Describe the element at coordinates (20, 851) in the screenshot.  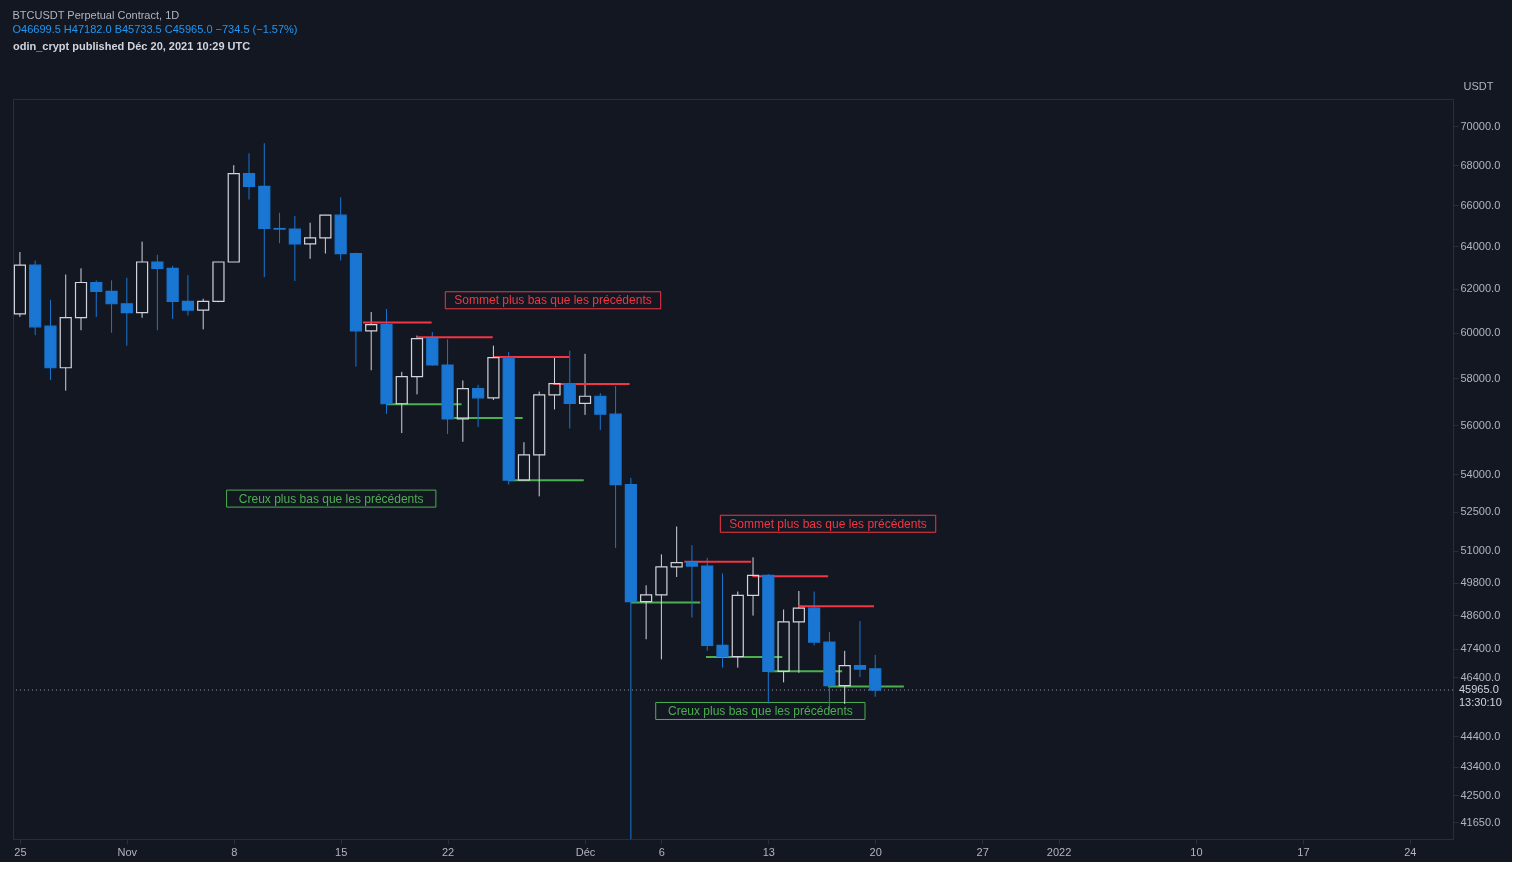
I see `x-tick-label: 25` at that location.